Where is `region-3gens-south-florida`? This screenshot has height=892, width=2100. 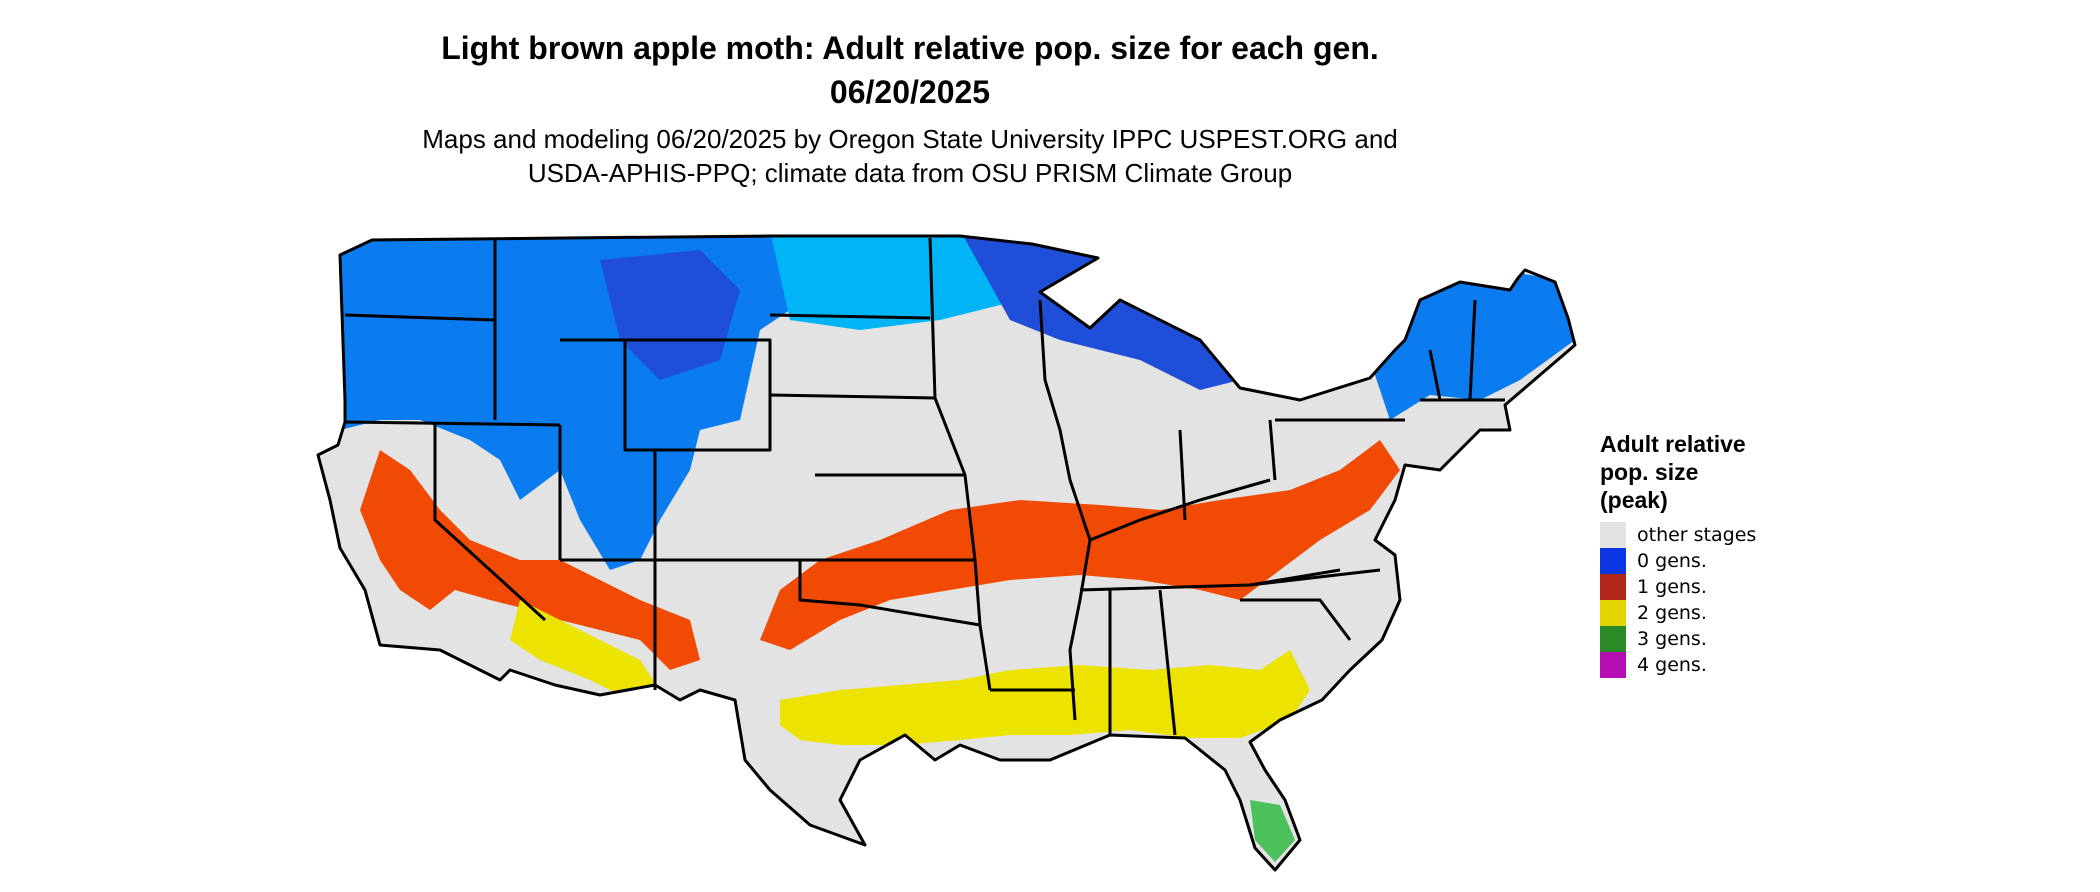 region-3gens-south-florida is located at coordinates (1272, 831).